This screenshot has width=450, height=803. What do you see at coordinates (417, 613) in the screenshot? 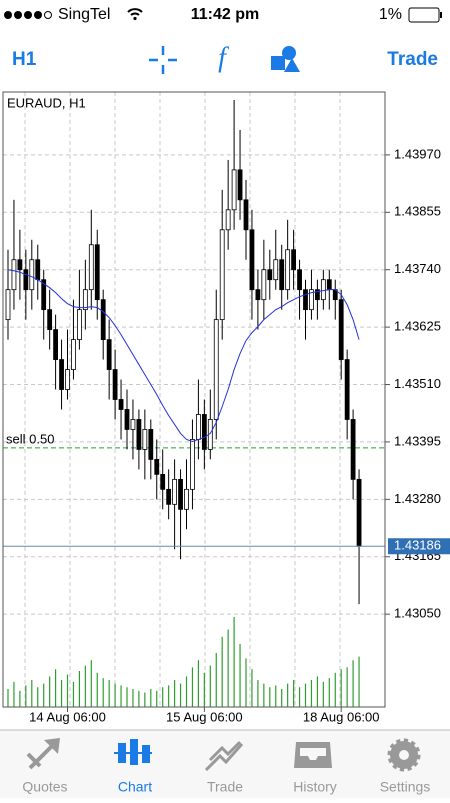
I see `y-tick-label: 1.43050` at bounding box center [417, 613].